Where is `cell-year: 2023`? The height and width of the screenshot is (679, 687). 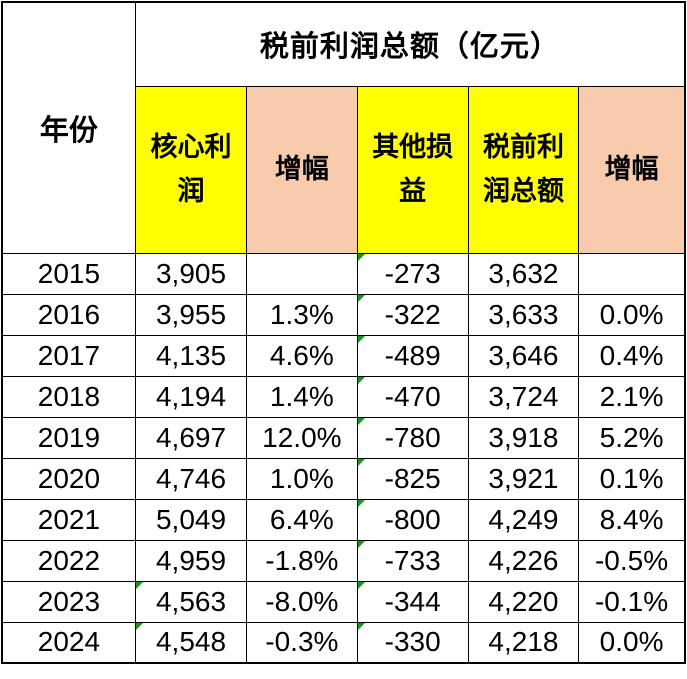 cell-year: 2023 is located at coordinates (68, 601).